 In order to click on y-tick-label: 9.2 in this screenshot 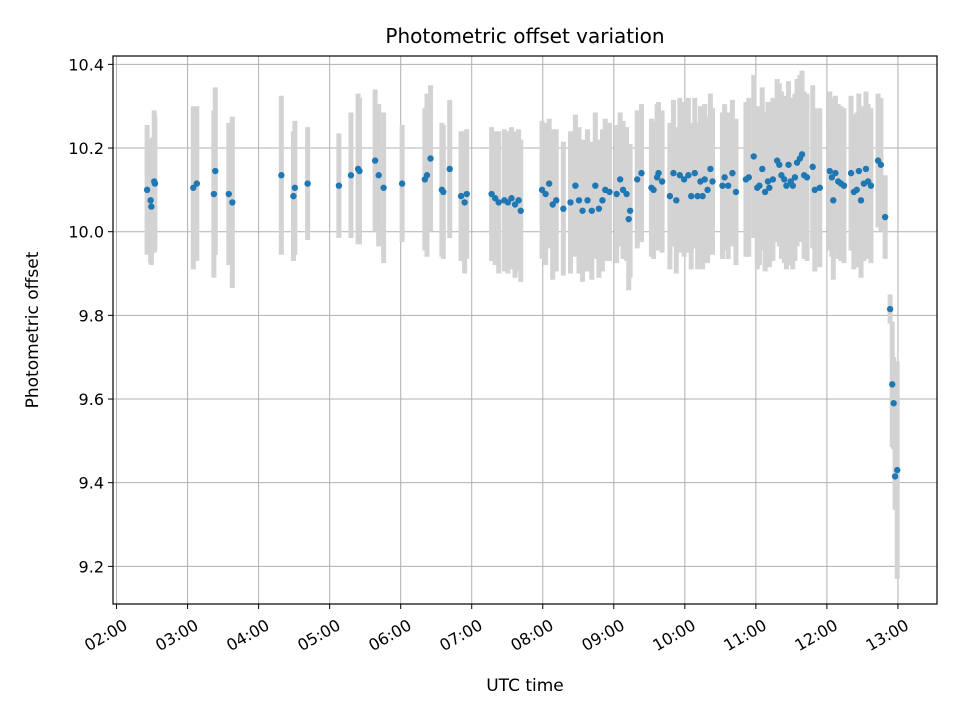, I will do `click(91, 566)`.